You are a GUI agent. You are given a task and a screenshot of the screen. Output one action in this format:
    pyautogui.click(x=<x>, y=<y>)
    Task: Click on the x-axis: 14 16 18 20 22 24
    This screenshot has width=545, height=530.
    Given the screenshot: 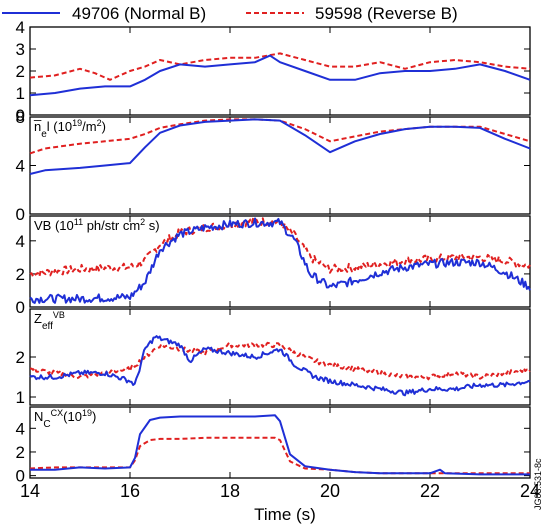 What is the action you would take?
    pyautogui.click(x=280, y=491)
    